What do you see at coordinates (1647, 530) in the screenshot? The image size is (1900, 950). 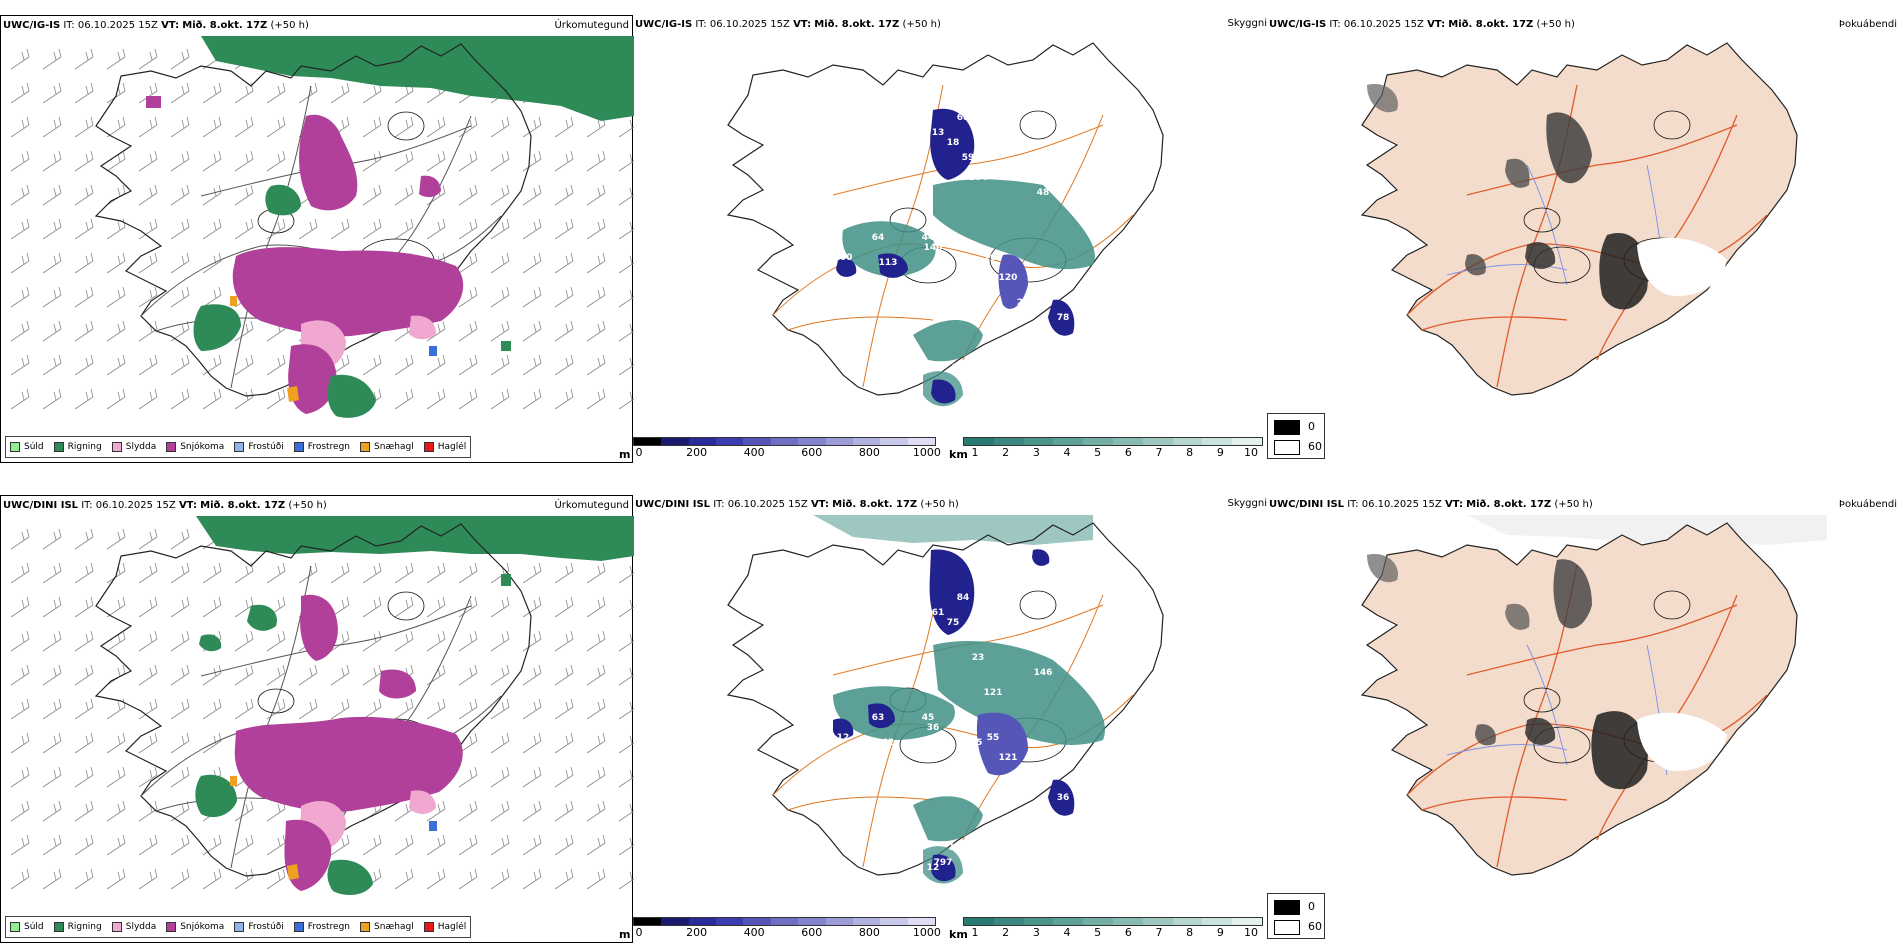 I see `north-fog-haze` at bounding box center [1647, 530].